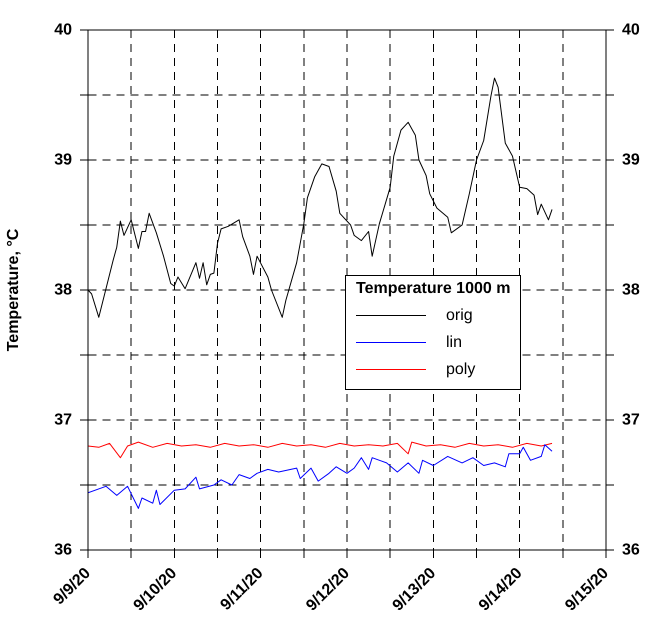 The width and height of the screenshot is (659, 637). I want to click on y2-tick-label: 37, so click(631, 419).